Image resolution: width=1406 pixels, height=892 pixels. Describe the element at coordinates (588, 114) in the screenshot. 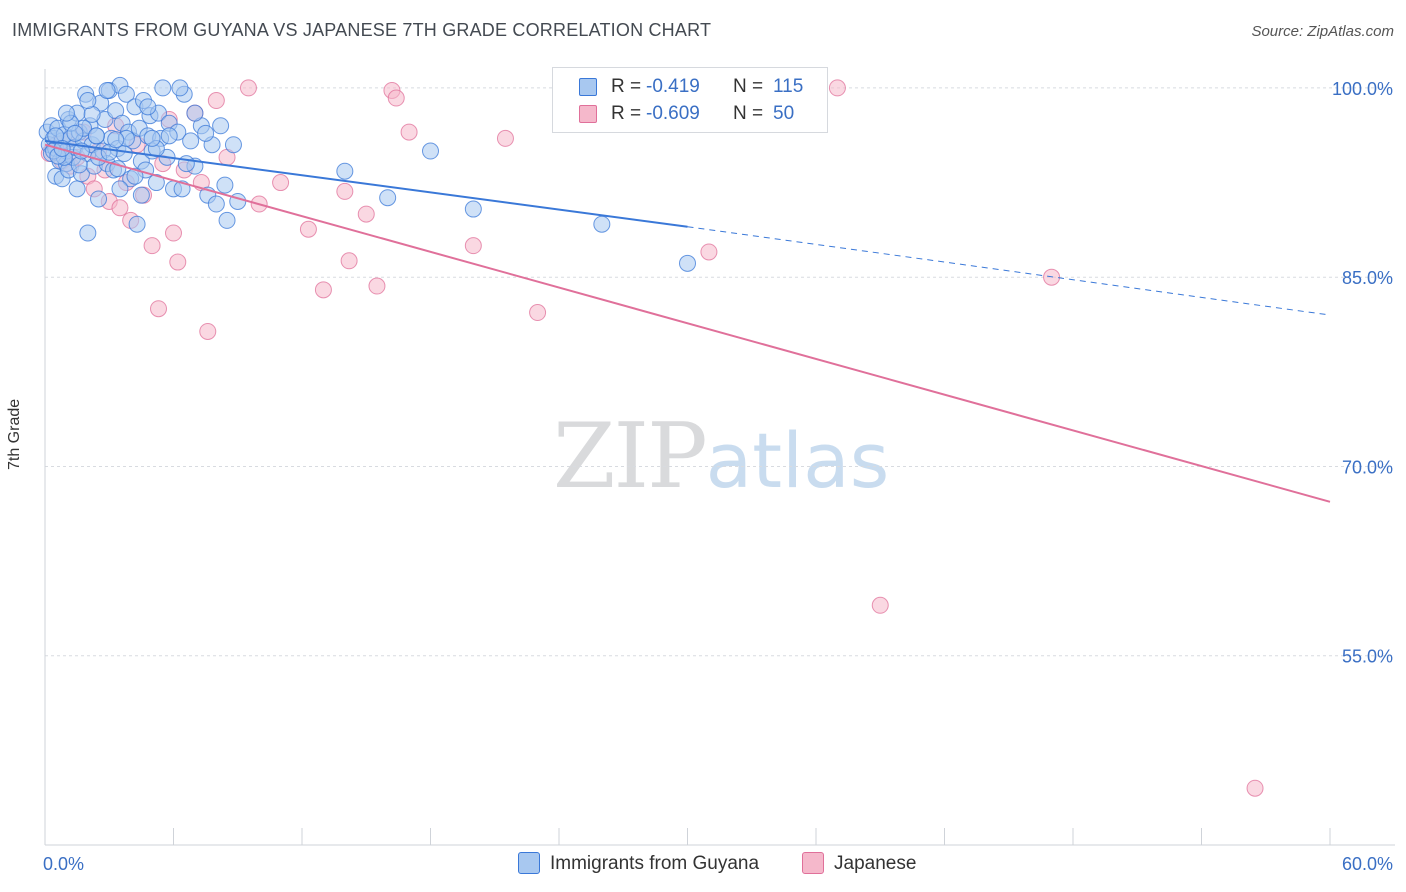

I see `legend-swatch-japanese` at that location.